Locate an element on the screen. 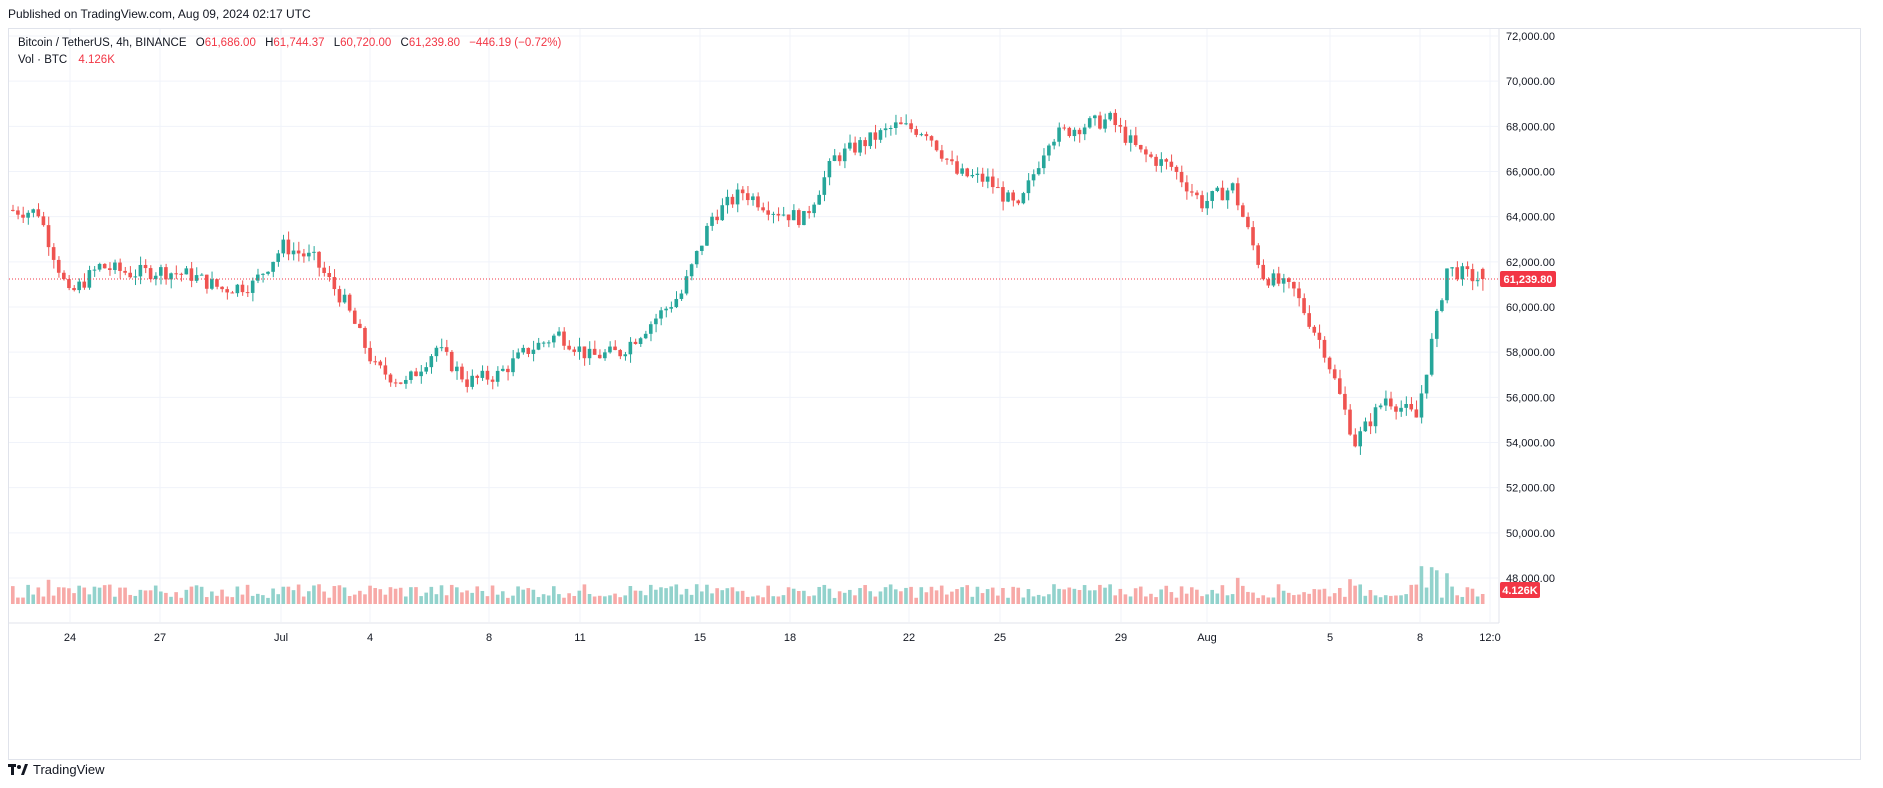  symbol-label: Bitcoin / TetherUS, 4h, BINANCE is located at coordinates (102, 43).